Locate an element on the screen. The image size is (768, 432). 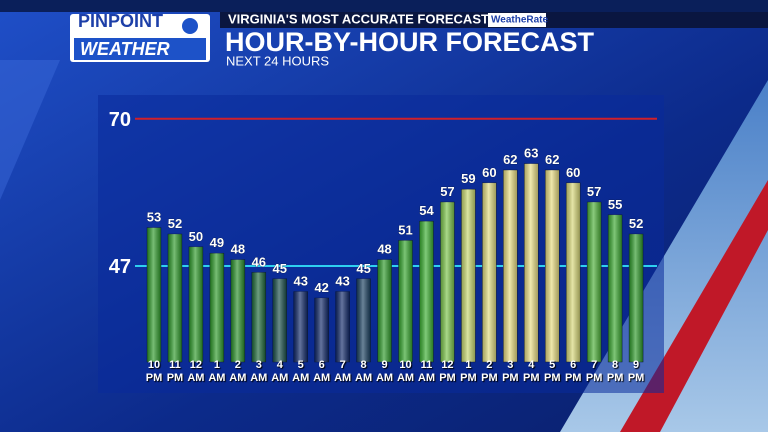
x-tick-label: 11 PM is located at coordinates (175, 371).